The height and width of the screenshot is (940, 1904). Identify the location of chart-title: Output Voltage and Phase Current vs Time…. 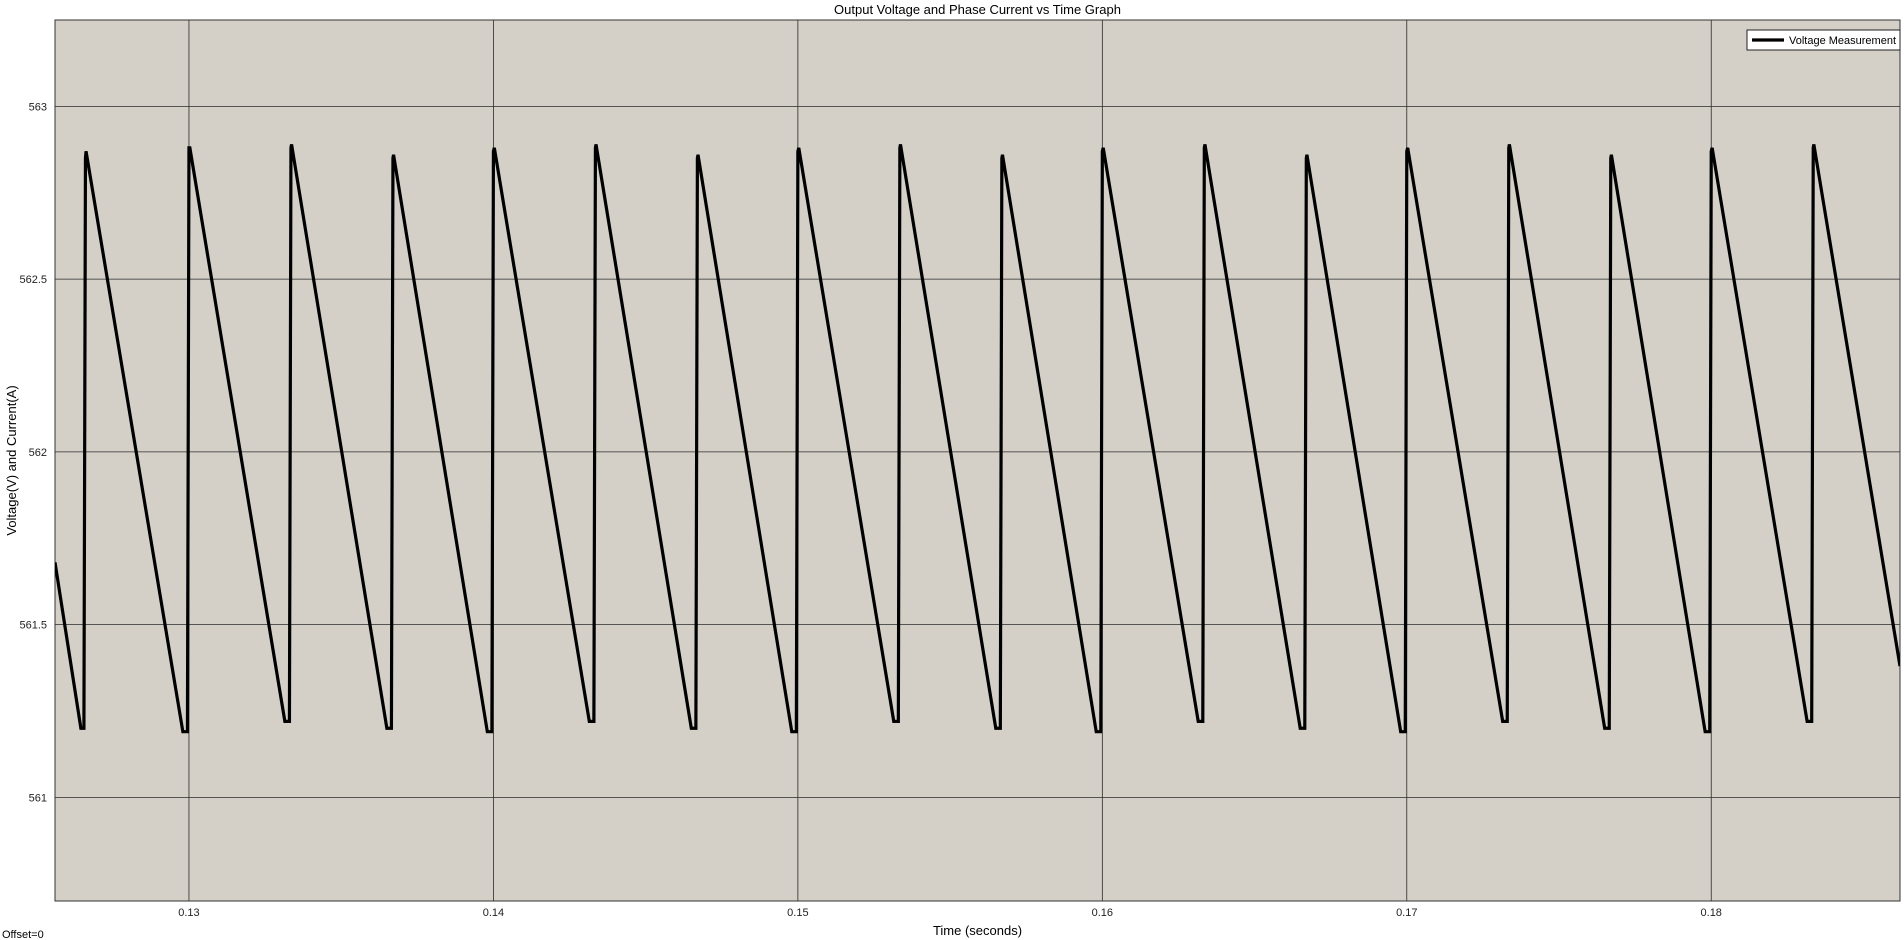
(977, 9).